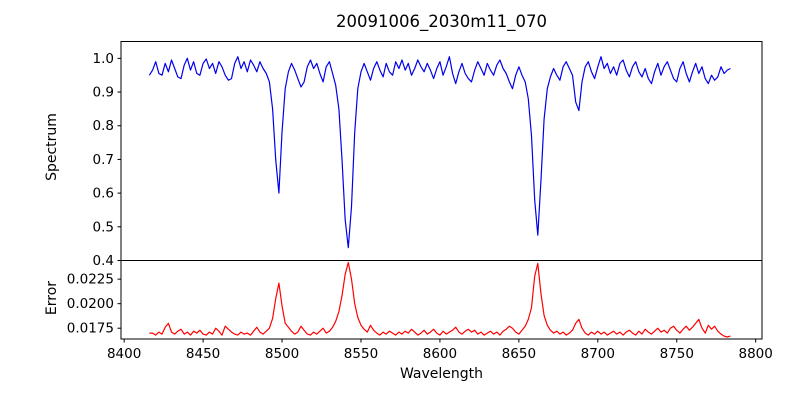 The image size is (800, 400). What do you see at coordinates (103, 227) in the screenshot?
I see `spectrum-y-tick-label: 0.5` at bounding box center [103, 227].